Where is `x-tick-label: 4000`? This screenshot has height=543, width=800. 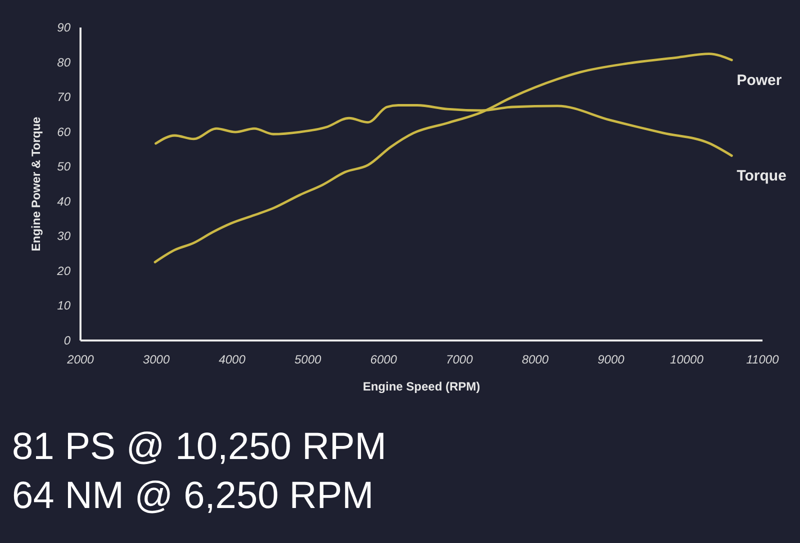
x-tick-label: 4000 is located at coordinates (232, 359).